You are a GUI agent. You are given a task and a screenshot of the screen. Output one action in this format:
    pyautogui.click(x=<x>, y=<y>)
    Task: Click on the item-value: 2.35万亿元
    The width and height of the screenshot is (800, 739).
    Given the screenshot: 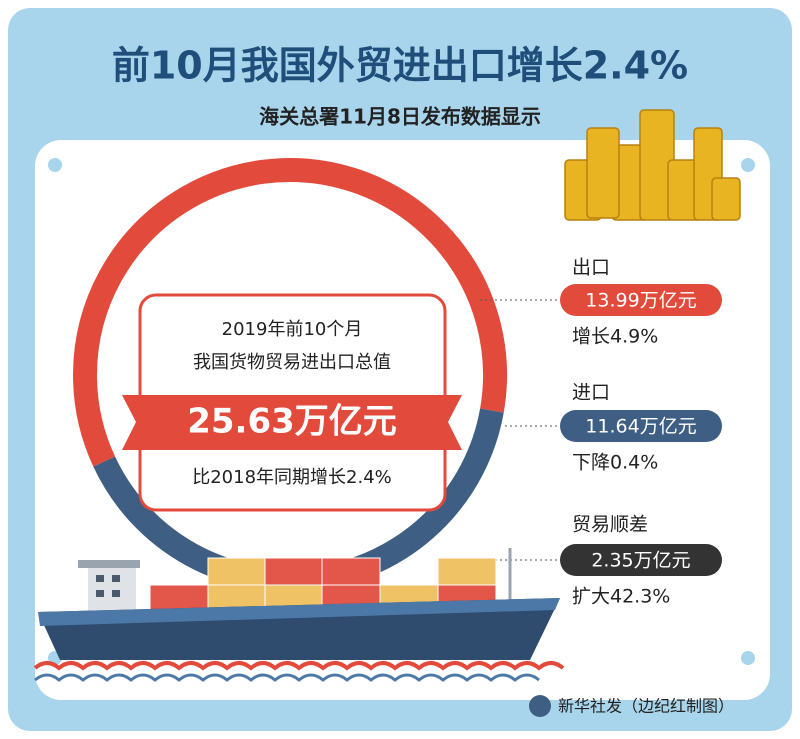 What is the action you would take?
    pyautogui.click(x=640, y=561)
    